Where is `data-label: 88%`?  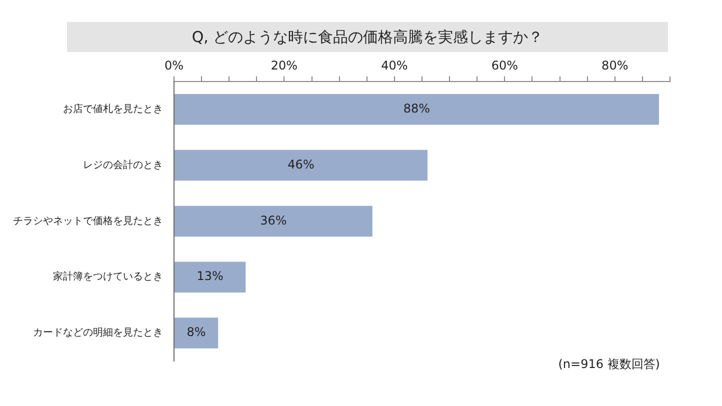 data-label: 88% is located at coordinates (416, 108).